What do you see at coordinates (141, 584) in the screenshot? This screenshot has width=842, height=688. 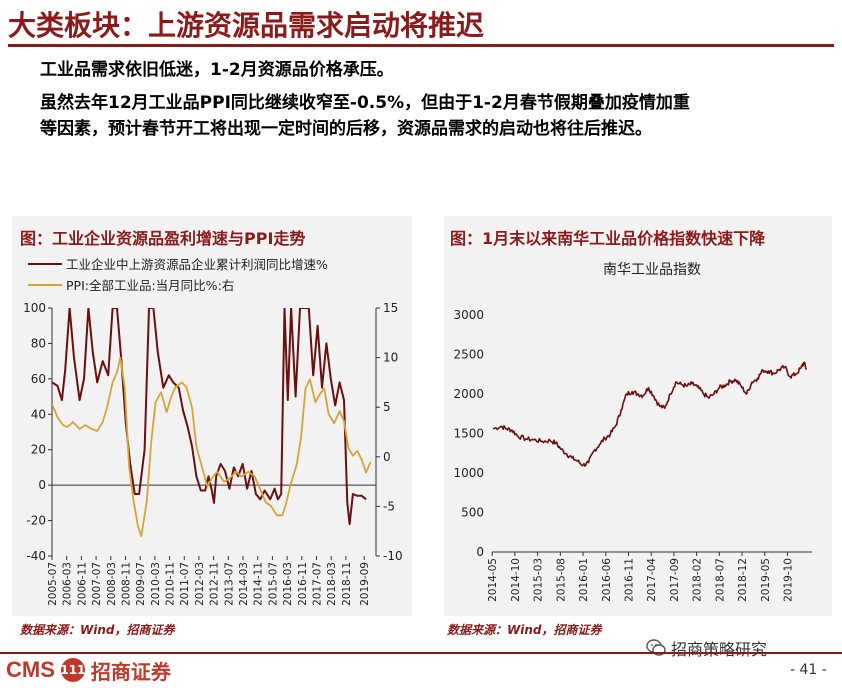 I see `chart1-x-tick-label: 2009-07` at bounding box center [141, 584].